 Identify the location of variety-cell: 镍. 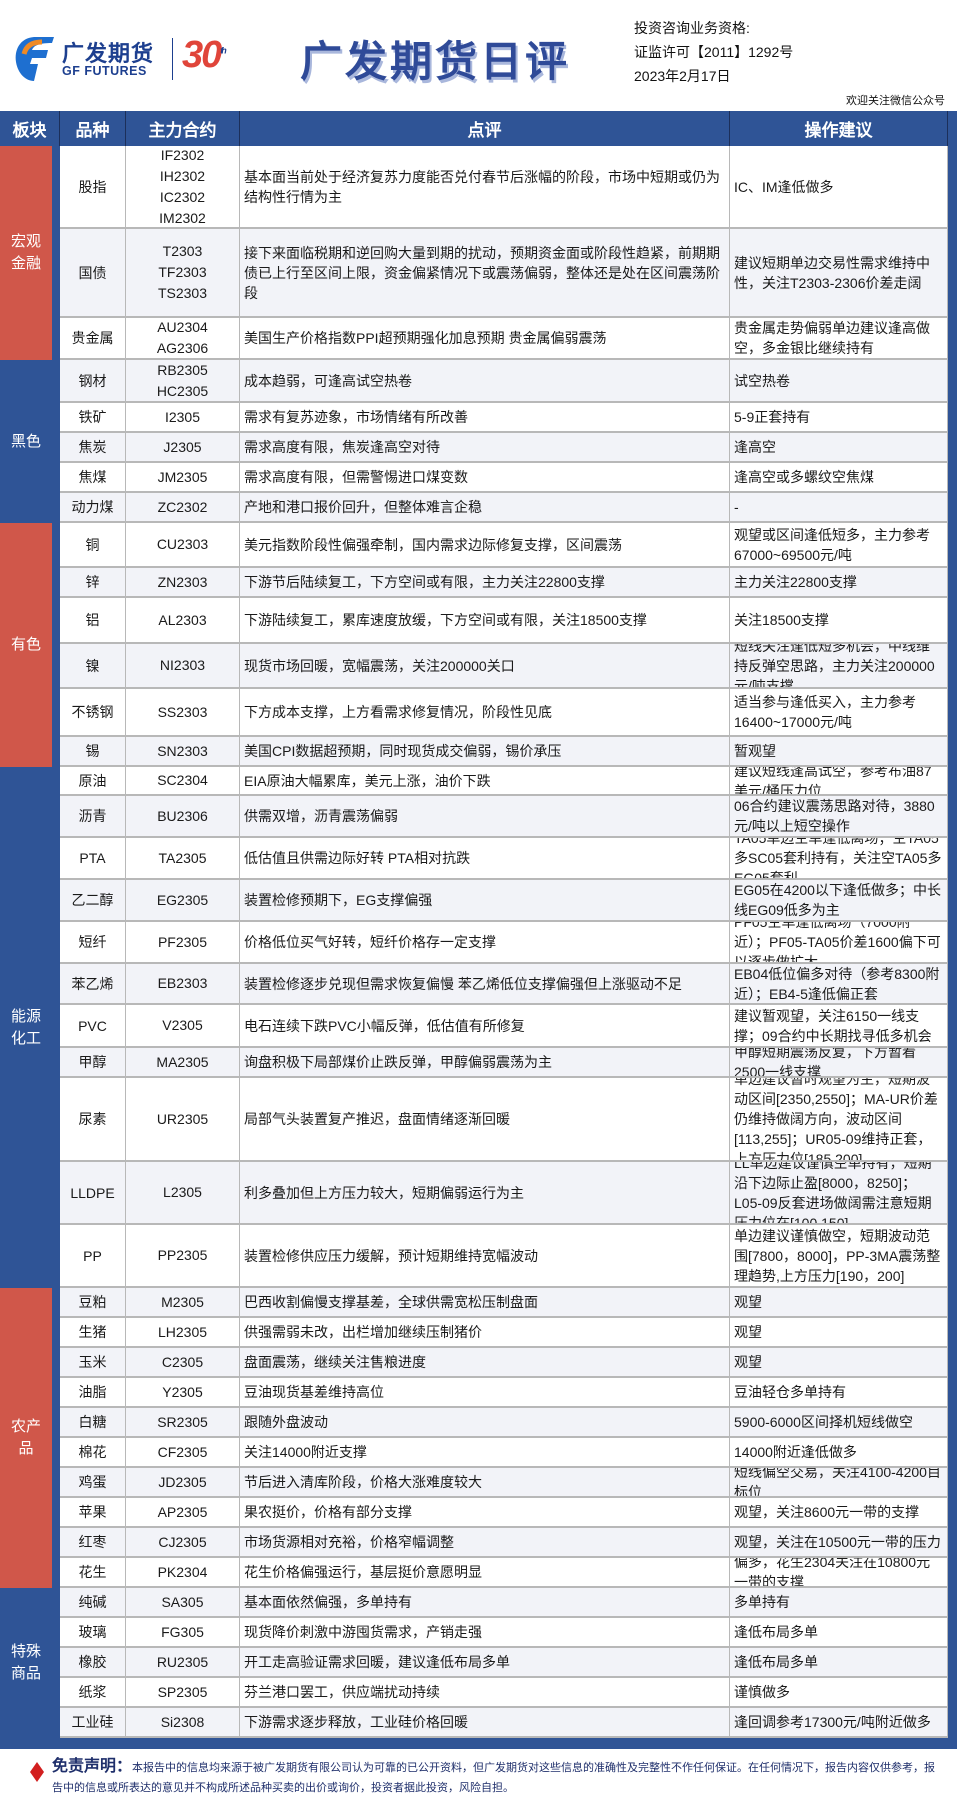
(93, 666).